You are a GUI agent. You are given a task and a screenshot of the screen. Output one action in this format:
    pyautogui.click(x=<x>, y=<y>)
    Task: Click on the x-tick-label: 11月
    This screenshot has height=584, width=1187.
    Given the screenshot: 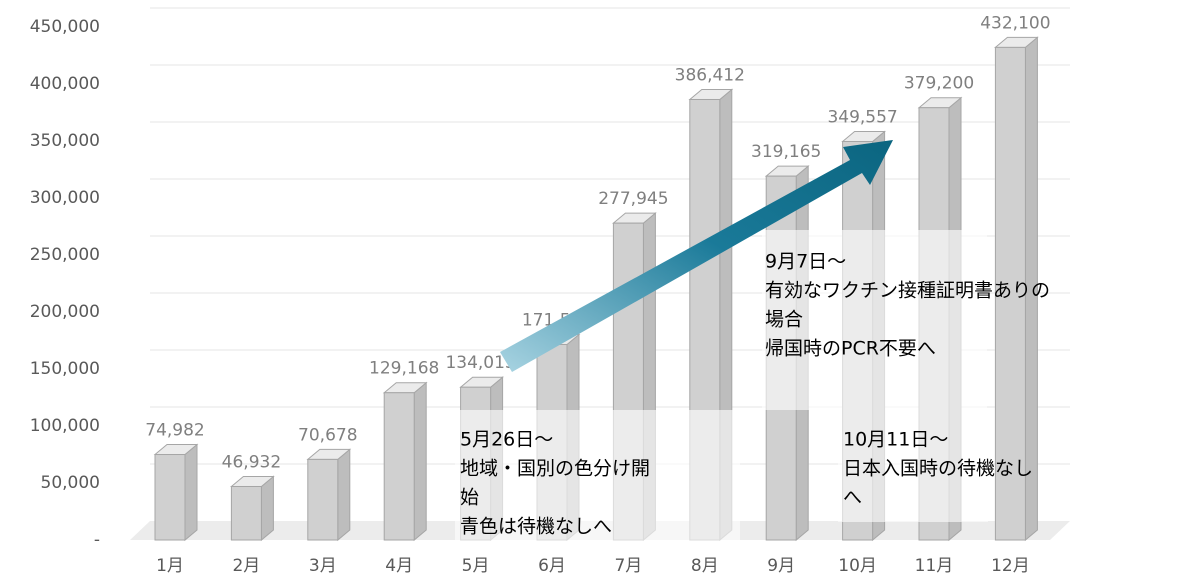 What is the action you would take?
    pyautogui.click(x=934, y=566)
    